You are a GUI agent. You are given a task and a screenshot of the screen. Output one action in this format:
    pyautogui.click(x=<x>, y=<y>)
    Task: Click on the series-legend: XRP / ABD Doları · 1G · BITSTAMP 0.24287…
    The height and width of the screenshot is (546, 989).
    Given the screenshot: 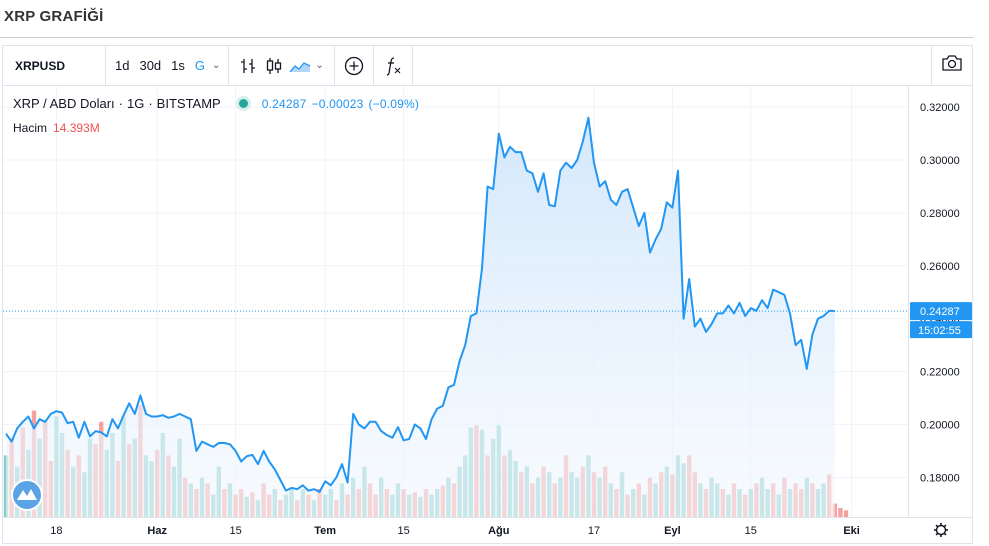 What is the action you would take?
    pyautogui.click(x=216, y=103)
    